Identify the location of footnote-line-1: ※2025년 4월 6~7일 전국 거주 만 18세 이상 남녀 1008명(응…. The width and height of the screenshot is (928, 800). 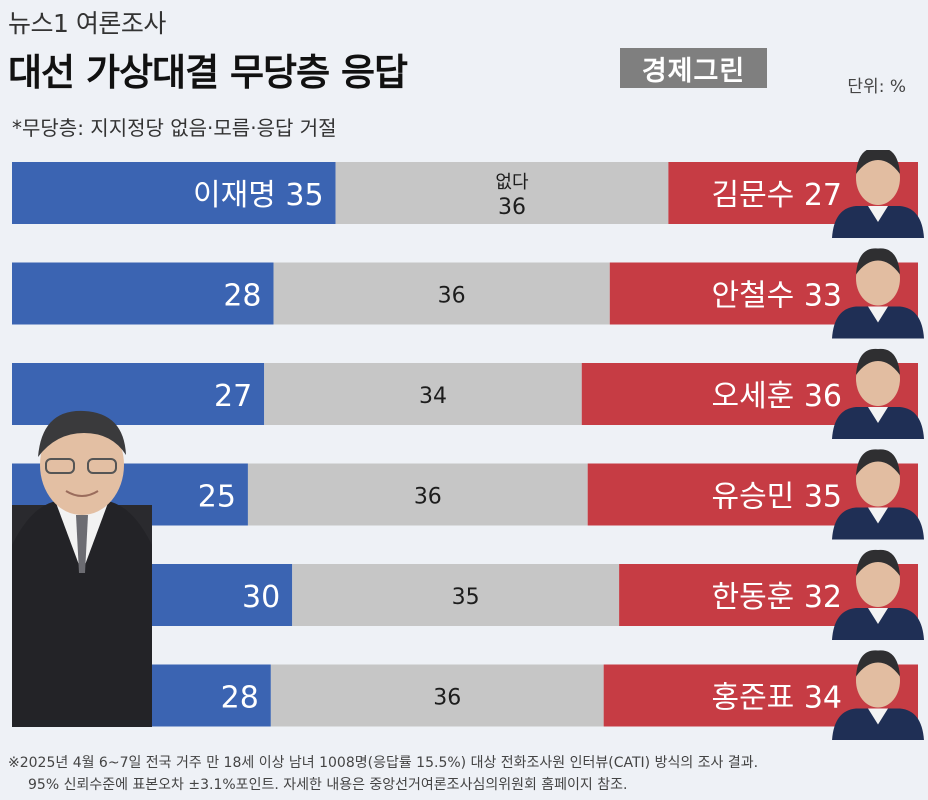
(383, 763).